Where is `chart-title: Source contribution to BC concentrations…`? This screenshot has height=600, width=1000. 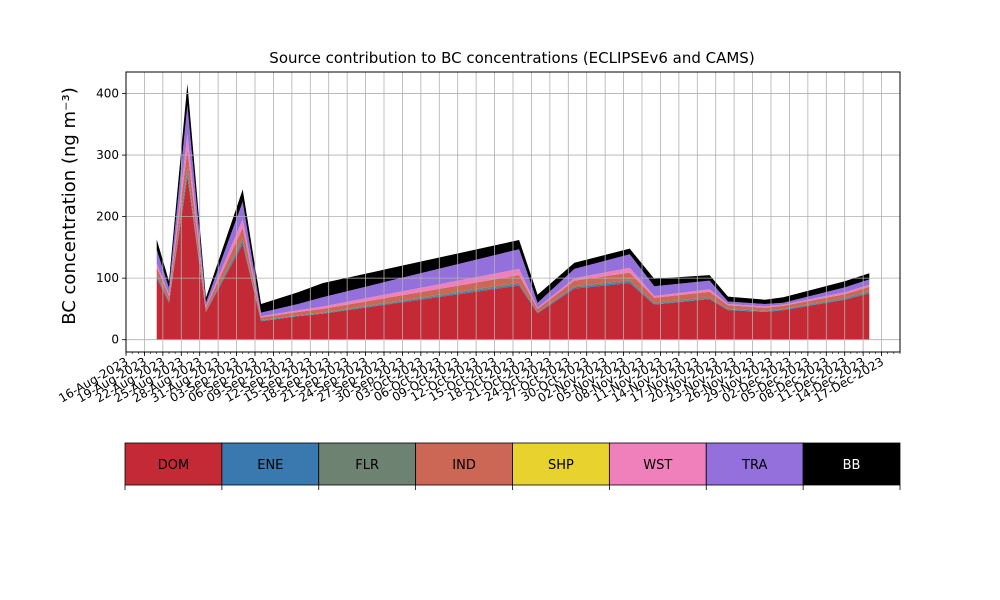
chart-title: Source contribution to BC concentrations… is located at coordinates (511, 58).